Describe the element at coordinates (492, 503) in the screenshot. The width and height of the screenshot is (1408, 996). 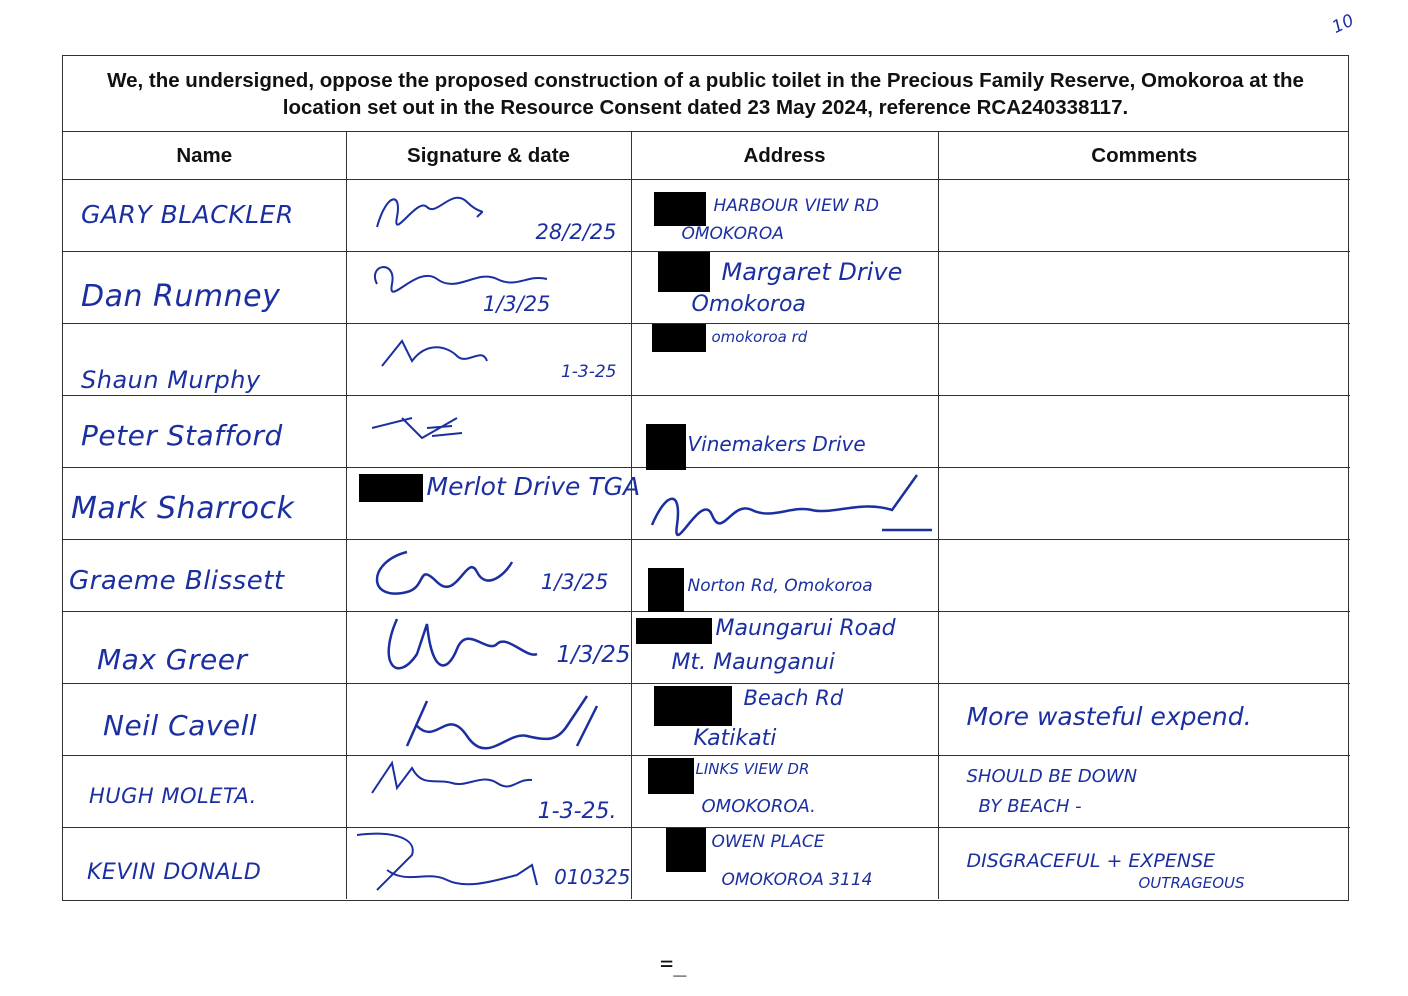
I see `signature-cell: Merlot Drive TGA` at that location.